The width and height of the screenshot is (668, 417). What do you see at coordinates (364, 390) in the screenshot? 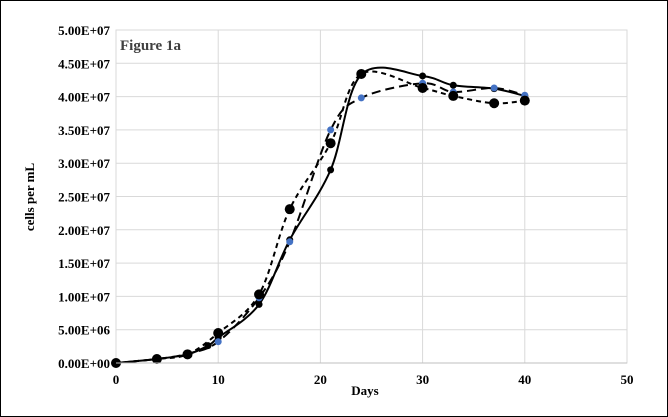
I see `x-axis-label: Days` at bounding box center [364, 390].